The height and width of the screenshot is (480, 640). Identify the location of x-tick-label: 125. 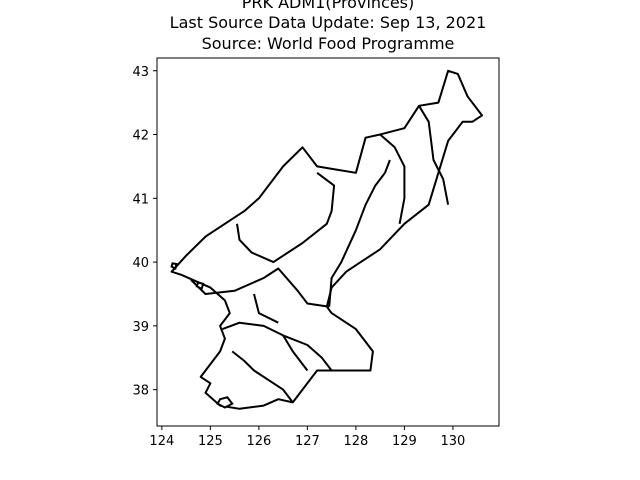
(210, 441).